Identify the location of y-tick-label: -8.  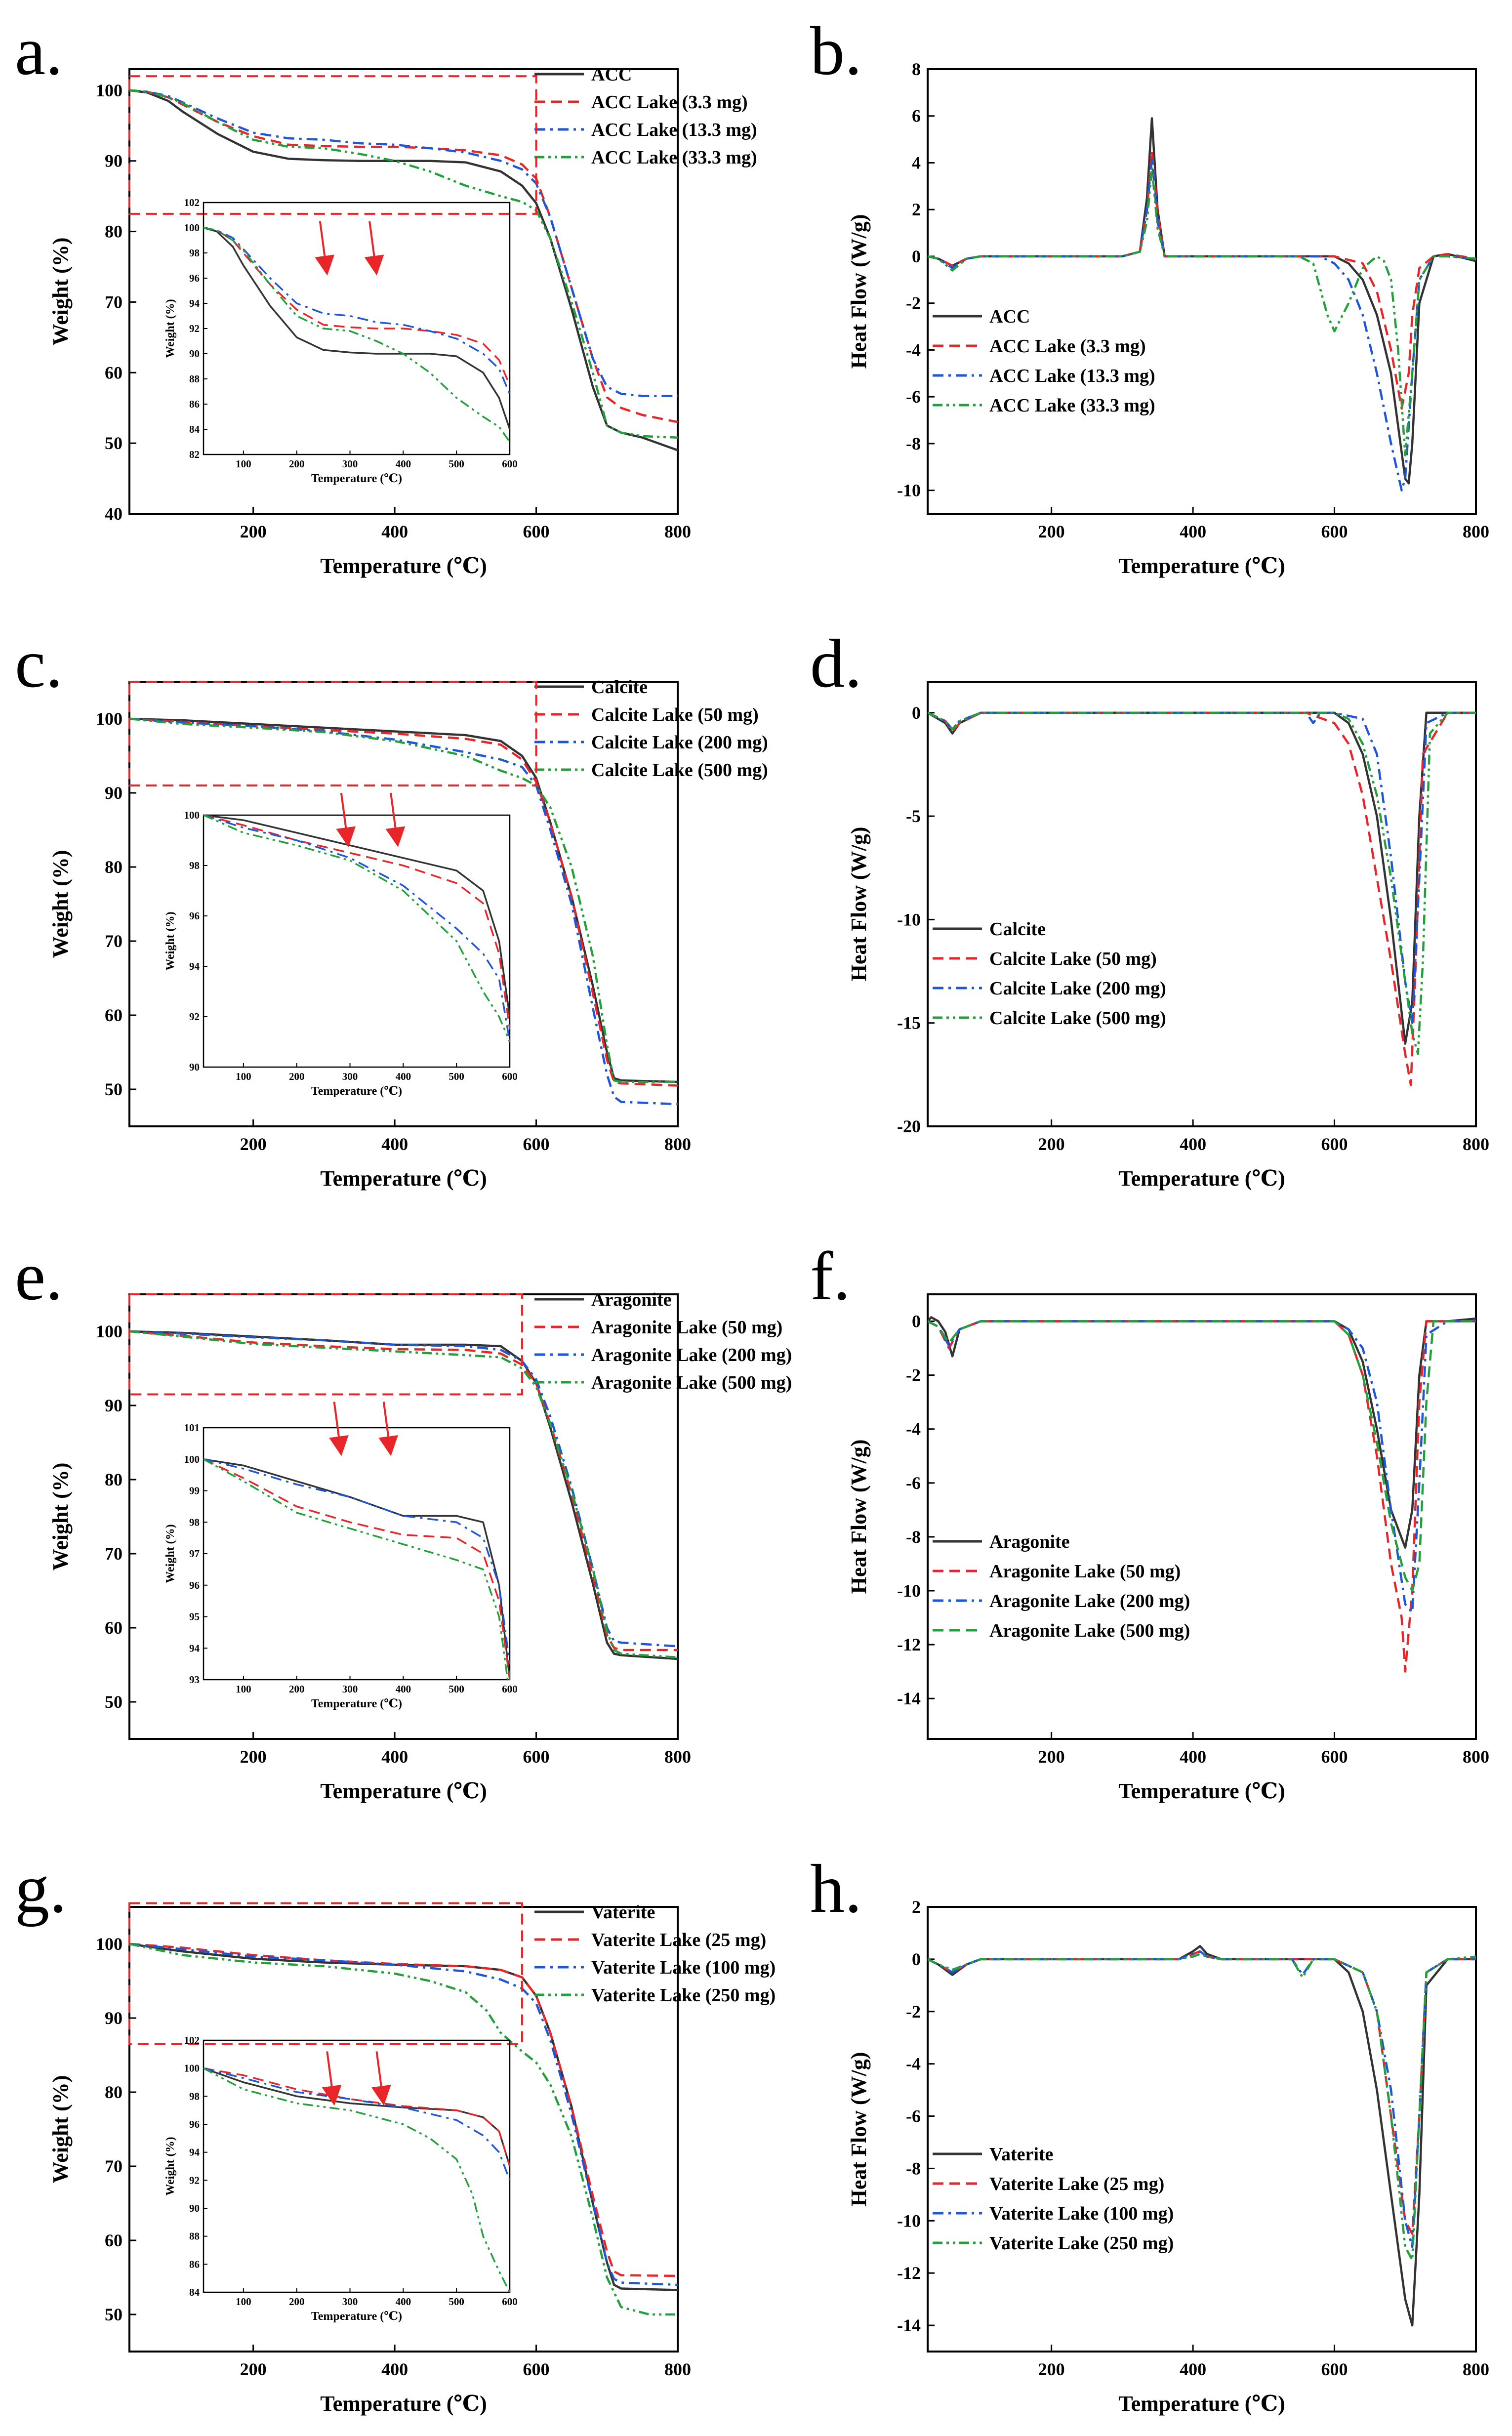
(913, 2168).